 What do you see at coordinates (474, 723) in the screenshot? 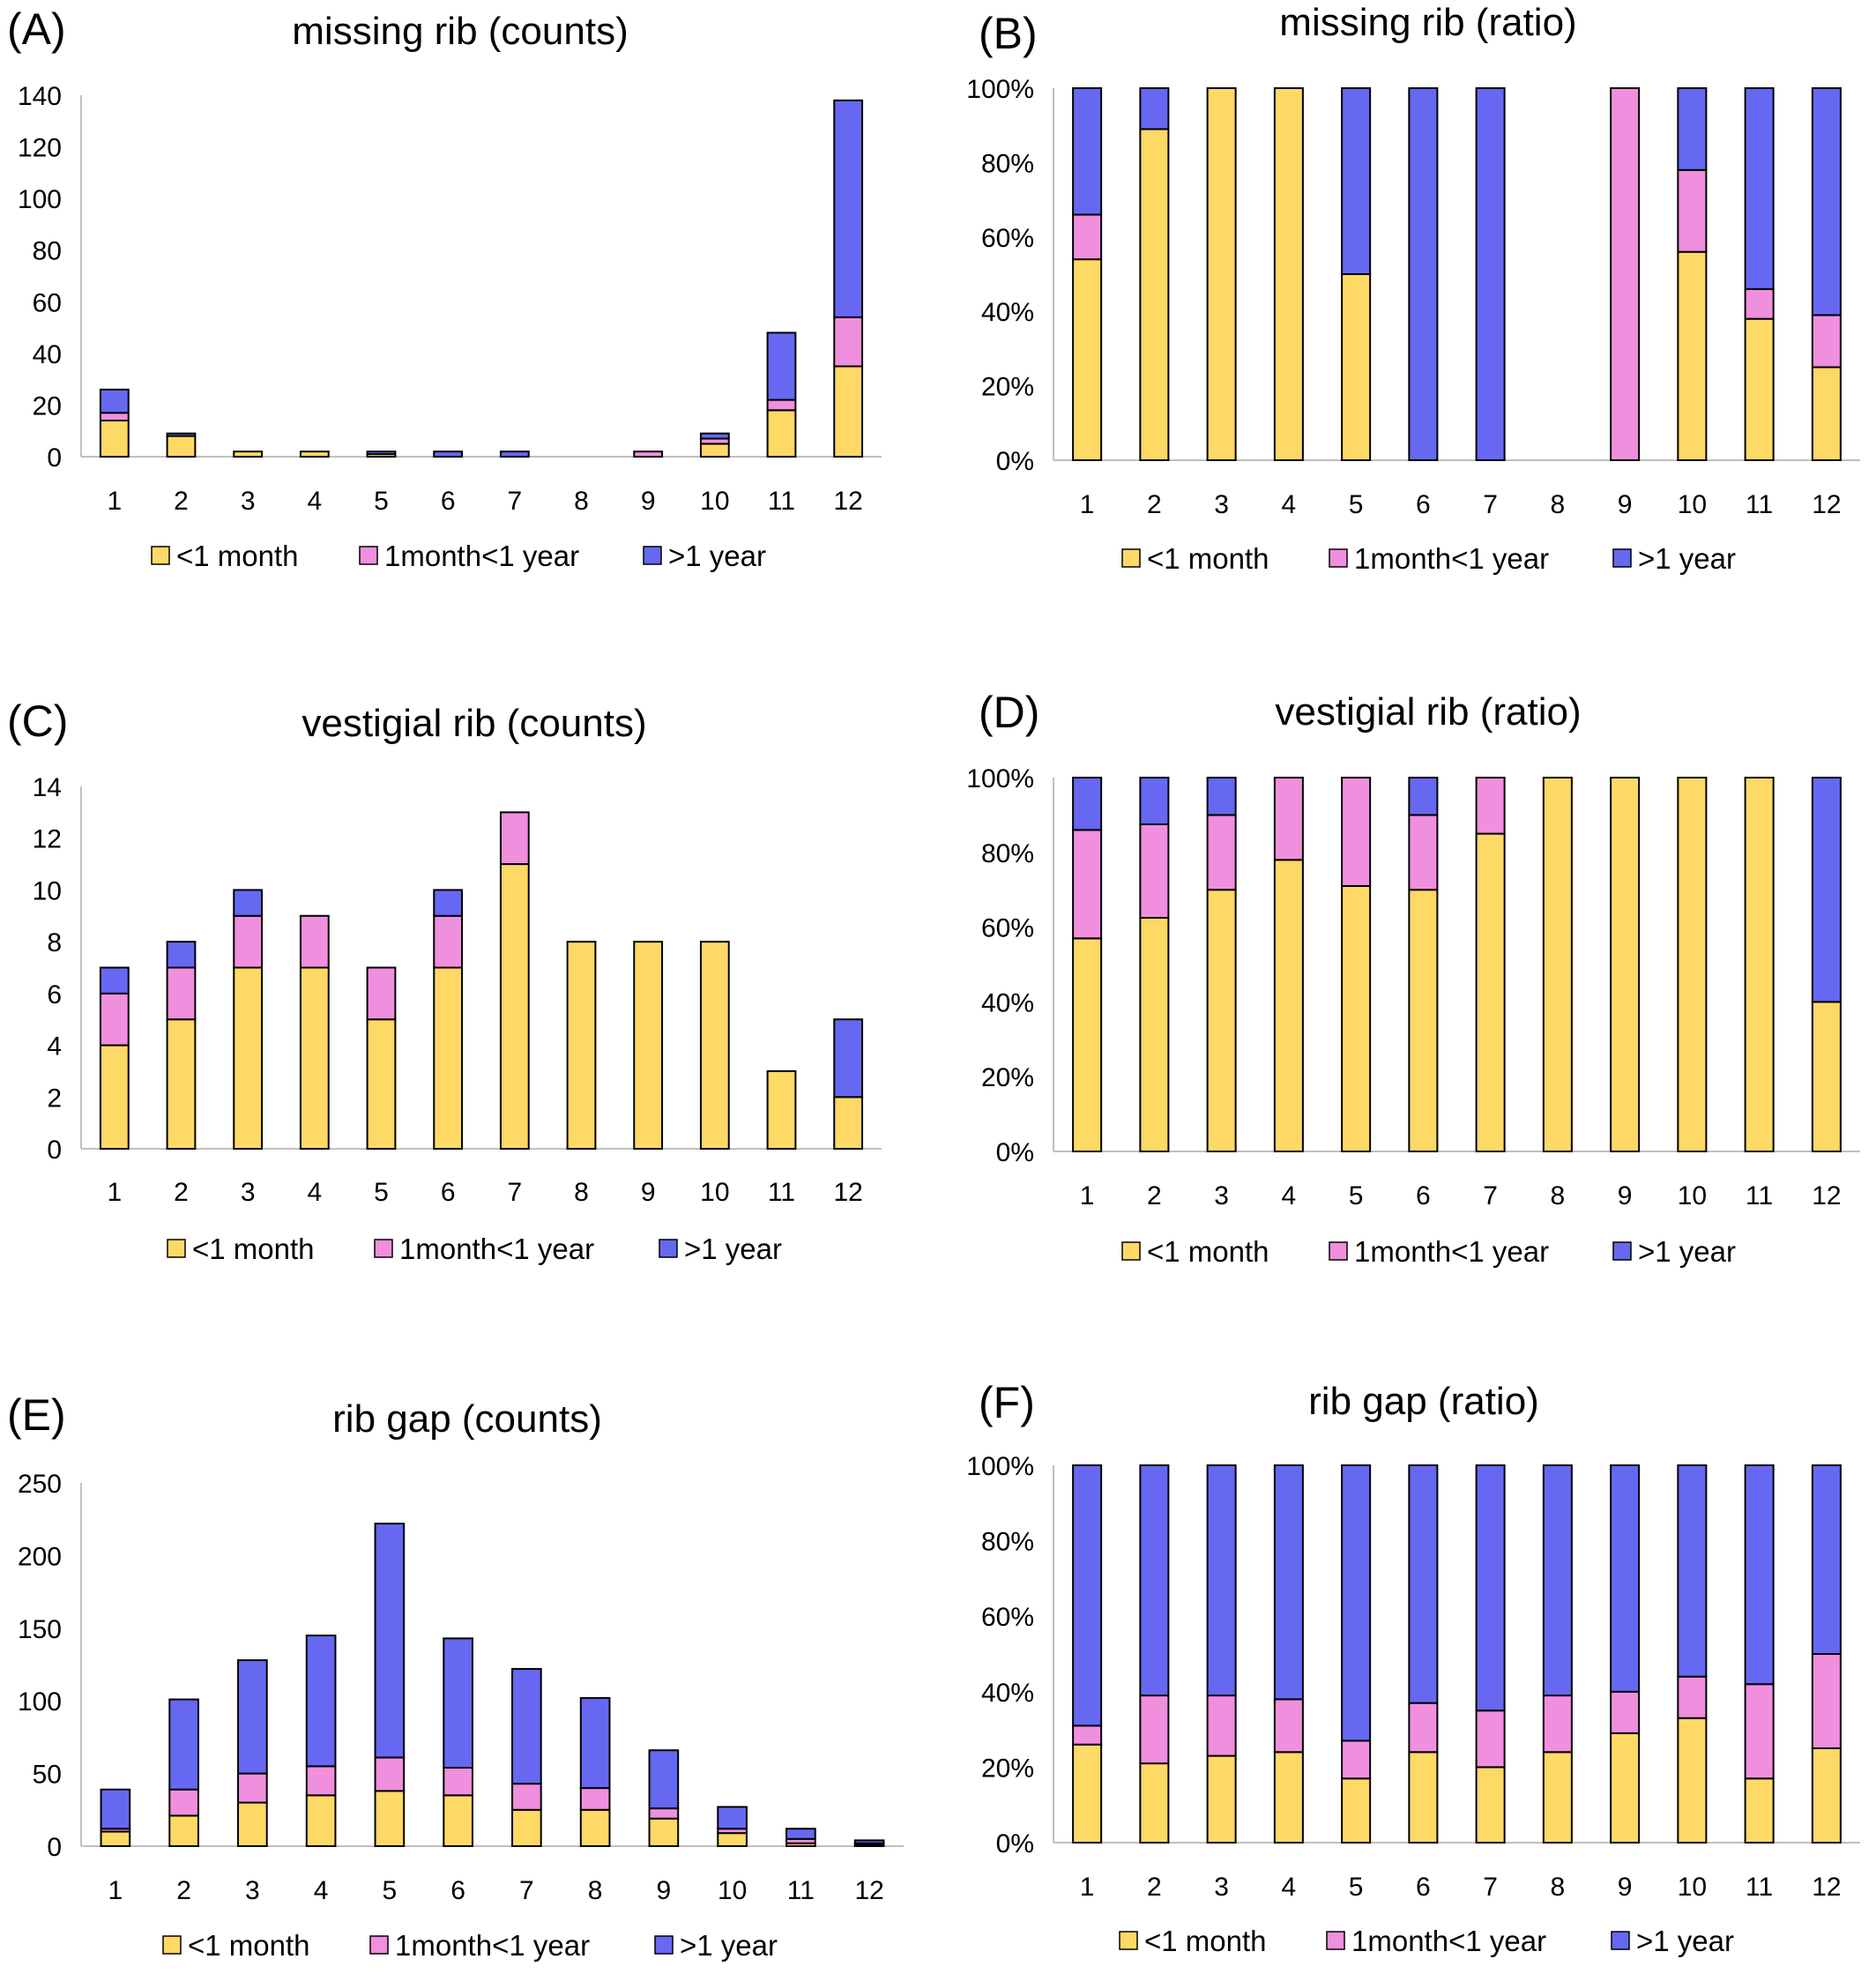
I see `chart-title: vestigial rib (counts)` at bounding box center [474, 723].